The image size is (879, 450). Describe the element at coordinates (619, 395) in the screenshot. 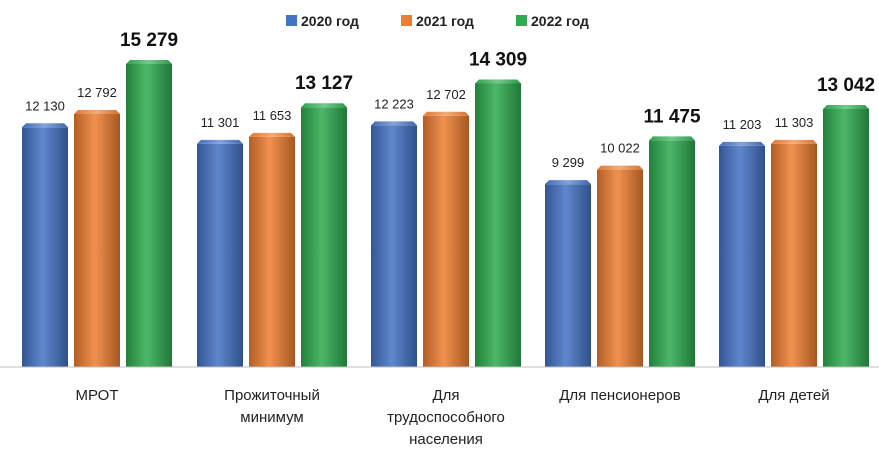

I see `category-label: Для пенсионеров` at that location.